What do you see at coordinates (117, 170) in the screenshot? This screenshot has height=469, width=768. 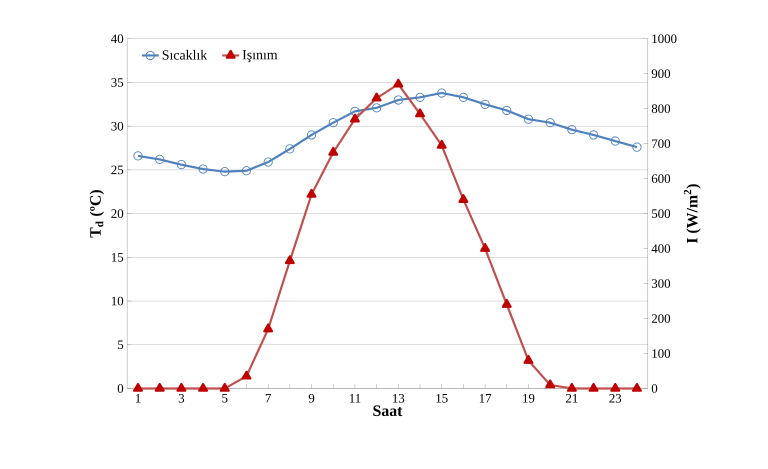 I see `y-tick-label: 25` at bounding box center [117, 170].